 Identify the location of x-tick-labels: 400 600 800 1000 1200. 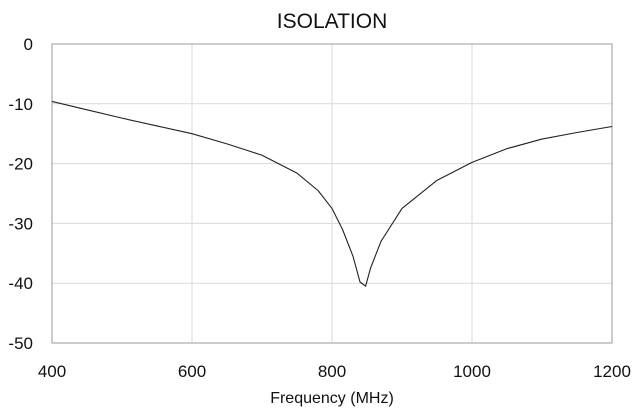
(334, 371).